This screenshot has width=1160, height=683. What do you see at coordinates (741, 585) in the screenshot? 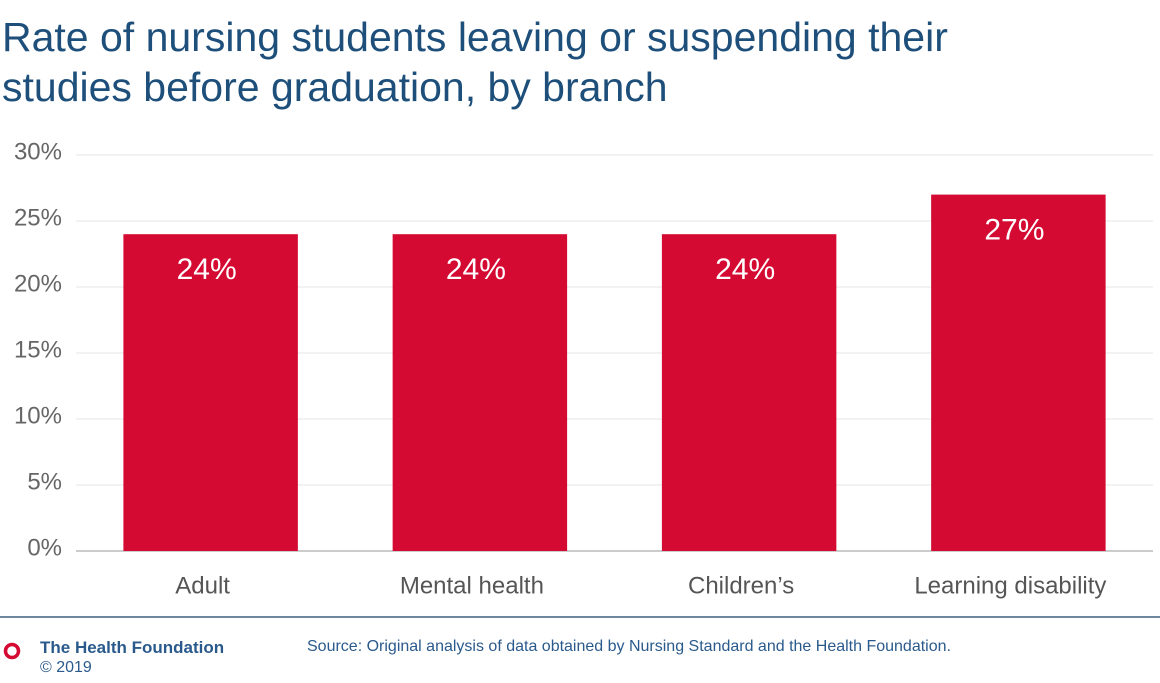
I see `x-tick-label: Children’s` at bounding box center [741, 585].